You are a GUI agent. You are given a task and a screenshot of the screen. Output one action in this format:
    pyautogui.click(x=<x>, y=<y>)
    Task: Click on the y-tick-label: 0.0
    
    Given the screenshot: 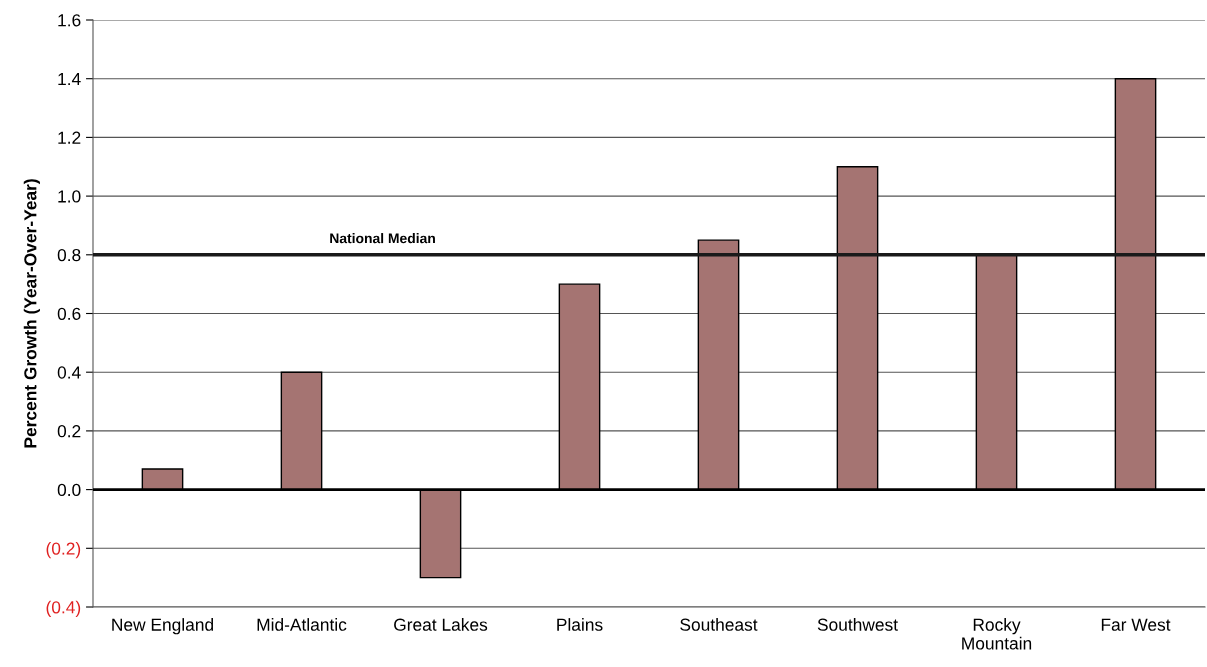 What is the action you would take?
    pyautogui.click(x=69, y=490)
    